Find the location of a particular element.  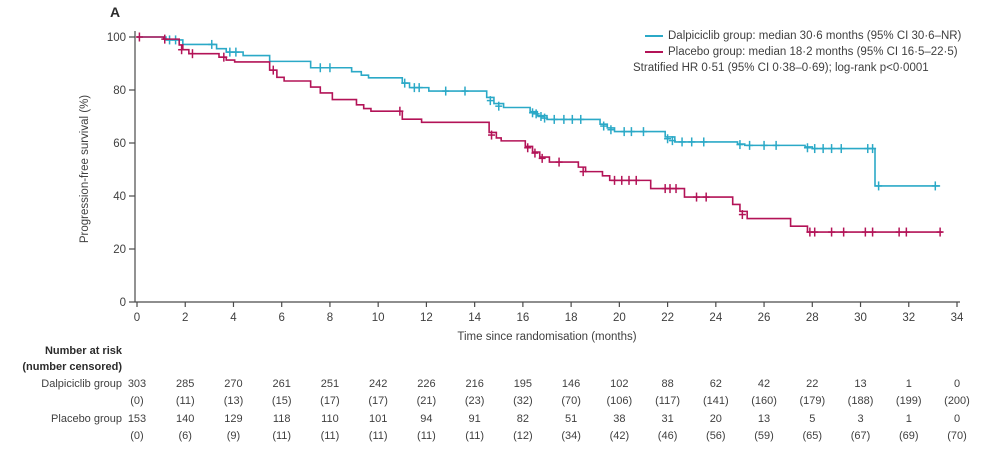

x-tick-label: 22 is located at coordinates (667, 318).